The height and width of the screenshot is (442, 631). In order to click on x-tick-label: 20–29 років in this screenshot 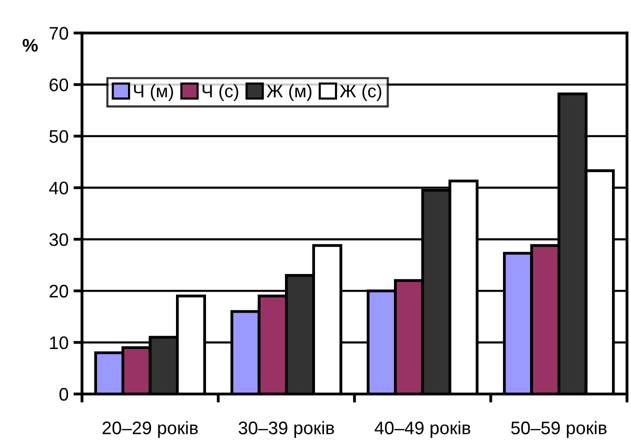, I will do `click(150, 429)`.